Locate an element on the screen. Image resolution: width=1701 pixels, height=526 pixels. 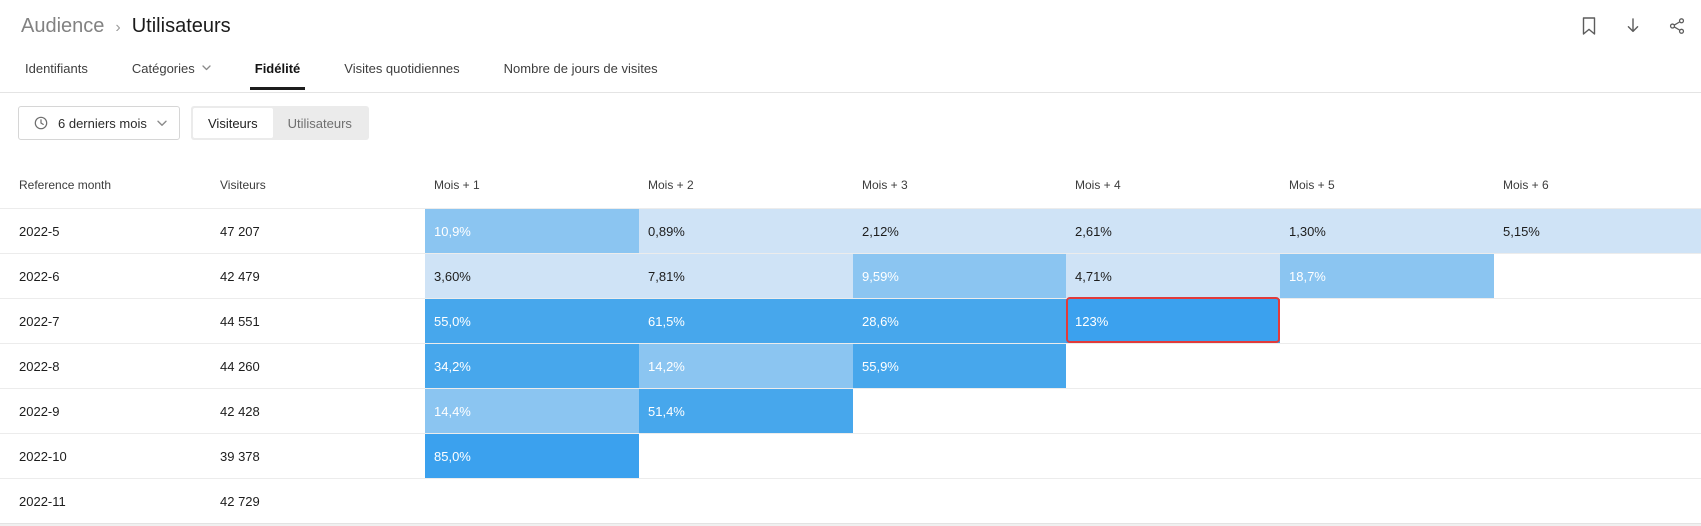
retention-cell-mois-2: 0,89% is located at coordinates (746, 231).